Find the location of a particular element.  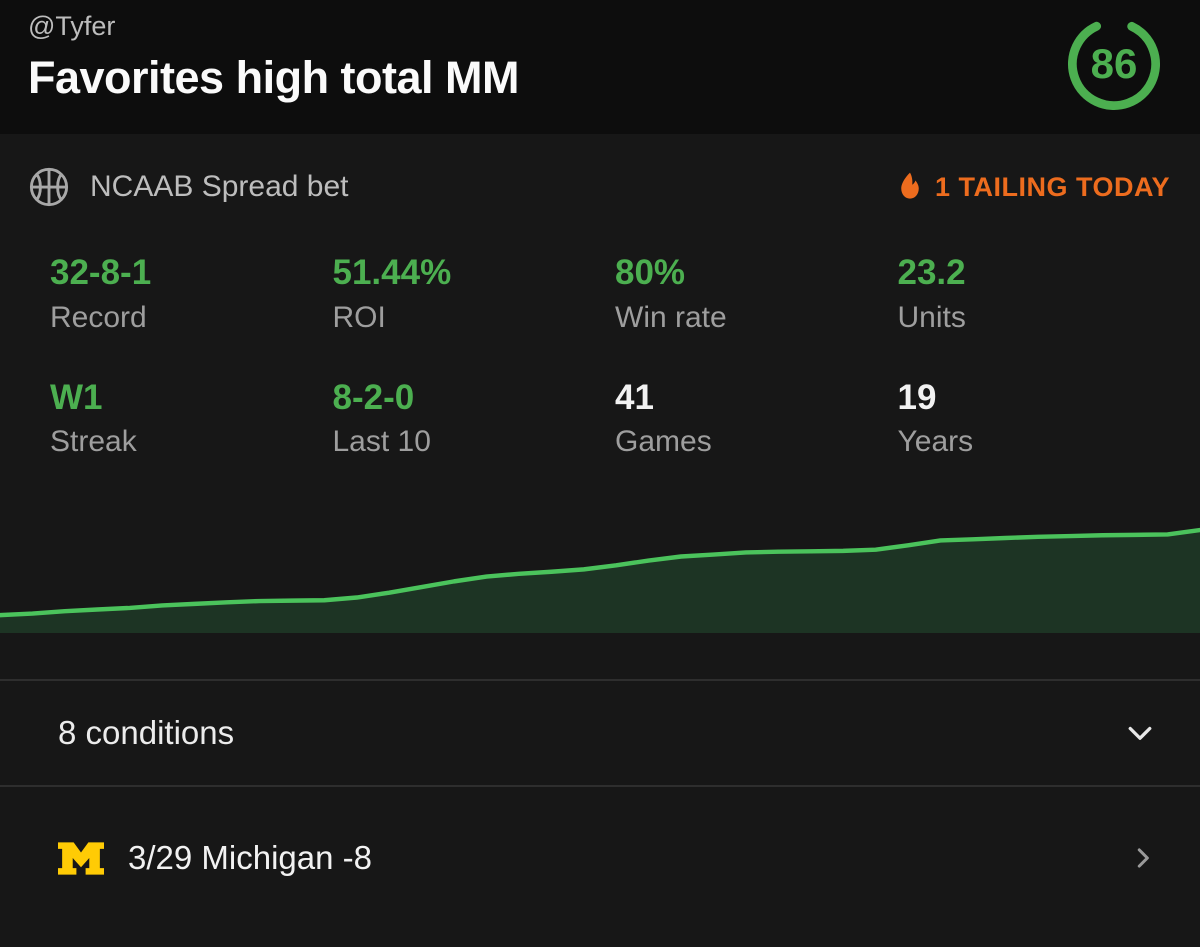

michigan-logo is located at coordinates (81, 858).